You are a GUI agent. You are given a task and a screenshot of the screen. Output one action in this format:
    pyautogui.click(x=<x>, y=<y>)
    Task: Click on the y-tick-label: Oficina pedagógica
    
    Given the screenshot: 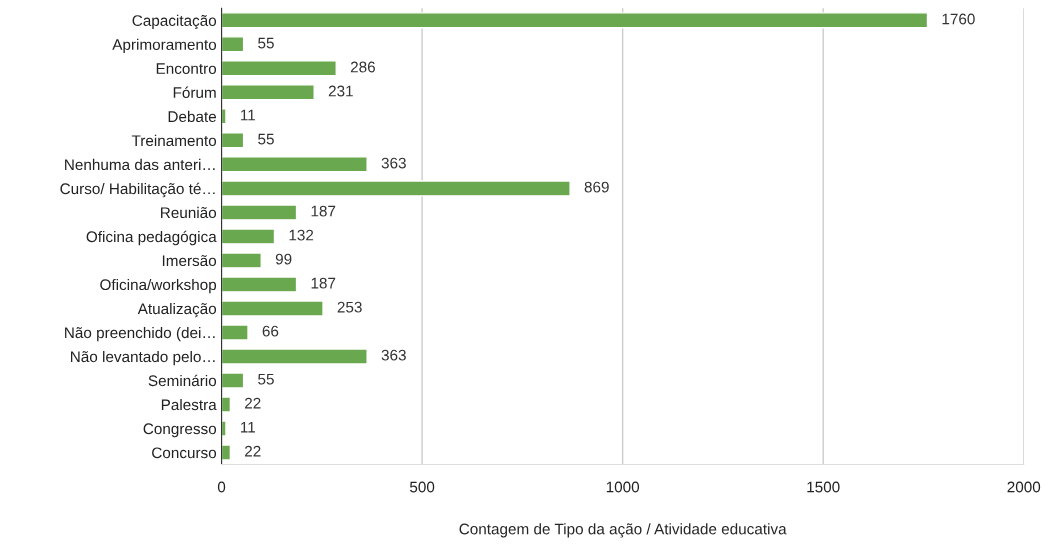 What is the action you would take?
    pyautogui.click(x=151, y=238)
    